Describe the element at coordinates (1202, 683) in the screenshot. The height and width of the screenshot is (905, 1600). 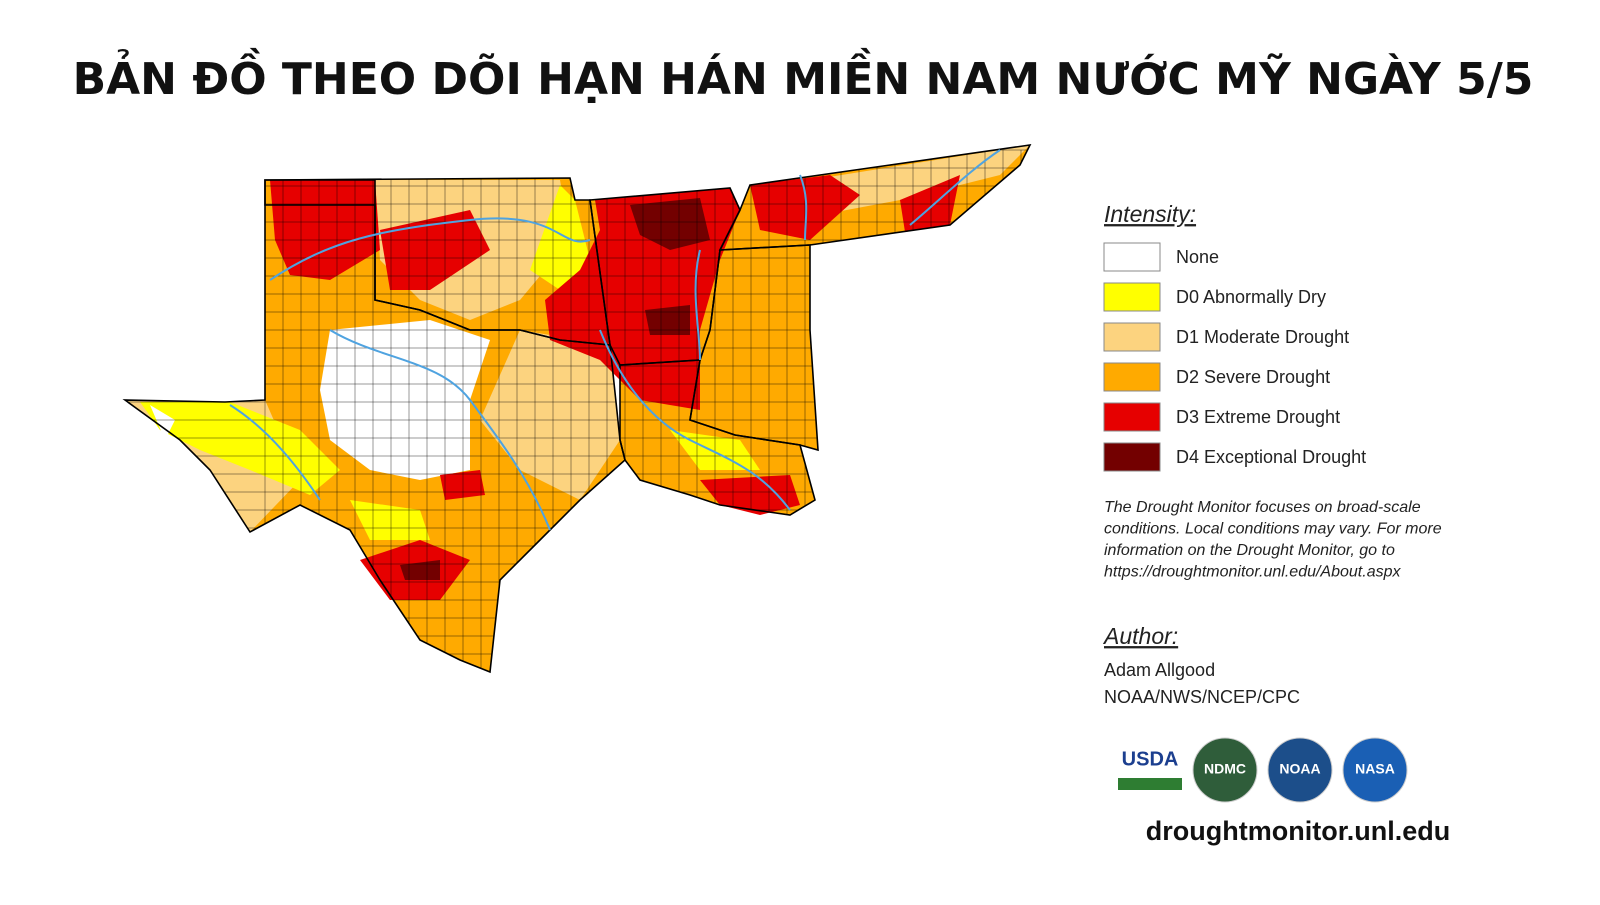
I see `author: Adam Allgood NOAA/NWS/NCEP/CPC` at that location.